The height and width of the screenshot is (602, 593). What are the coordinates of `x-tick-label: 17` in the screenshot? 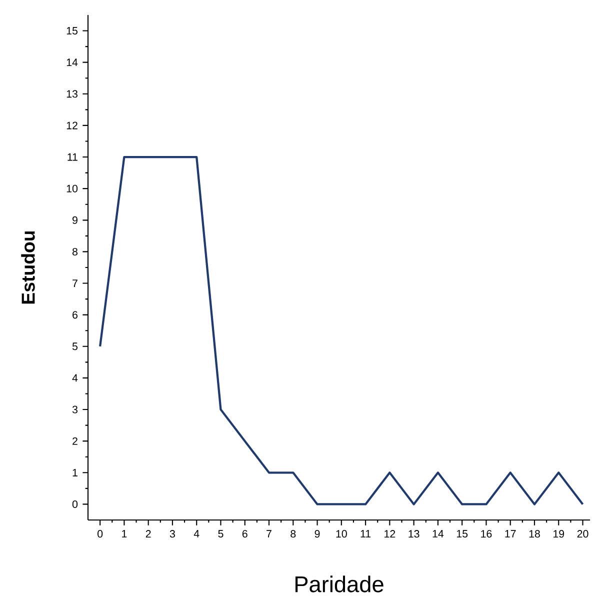 It's located at (510, 534).